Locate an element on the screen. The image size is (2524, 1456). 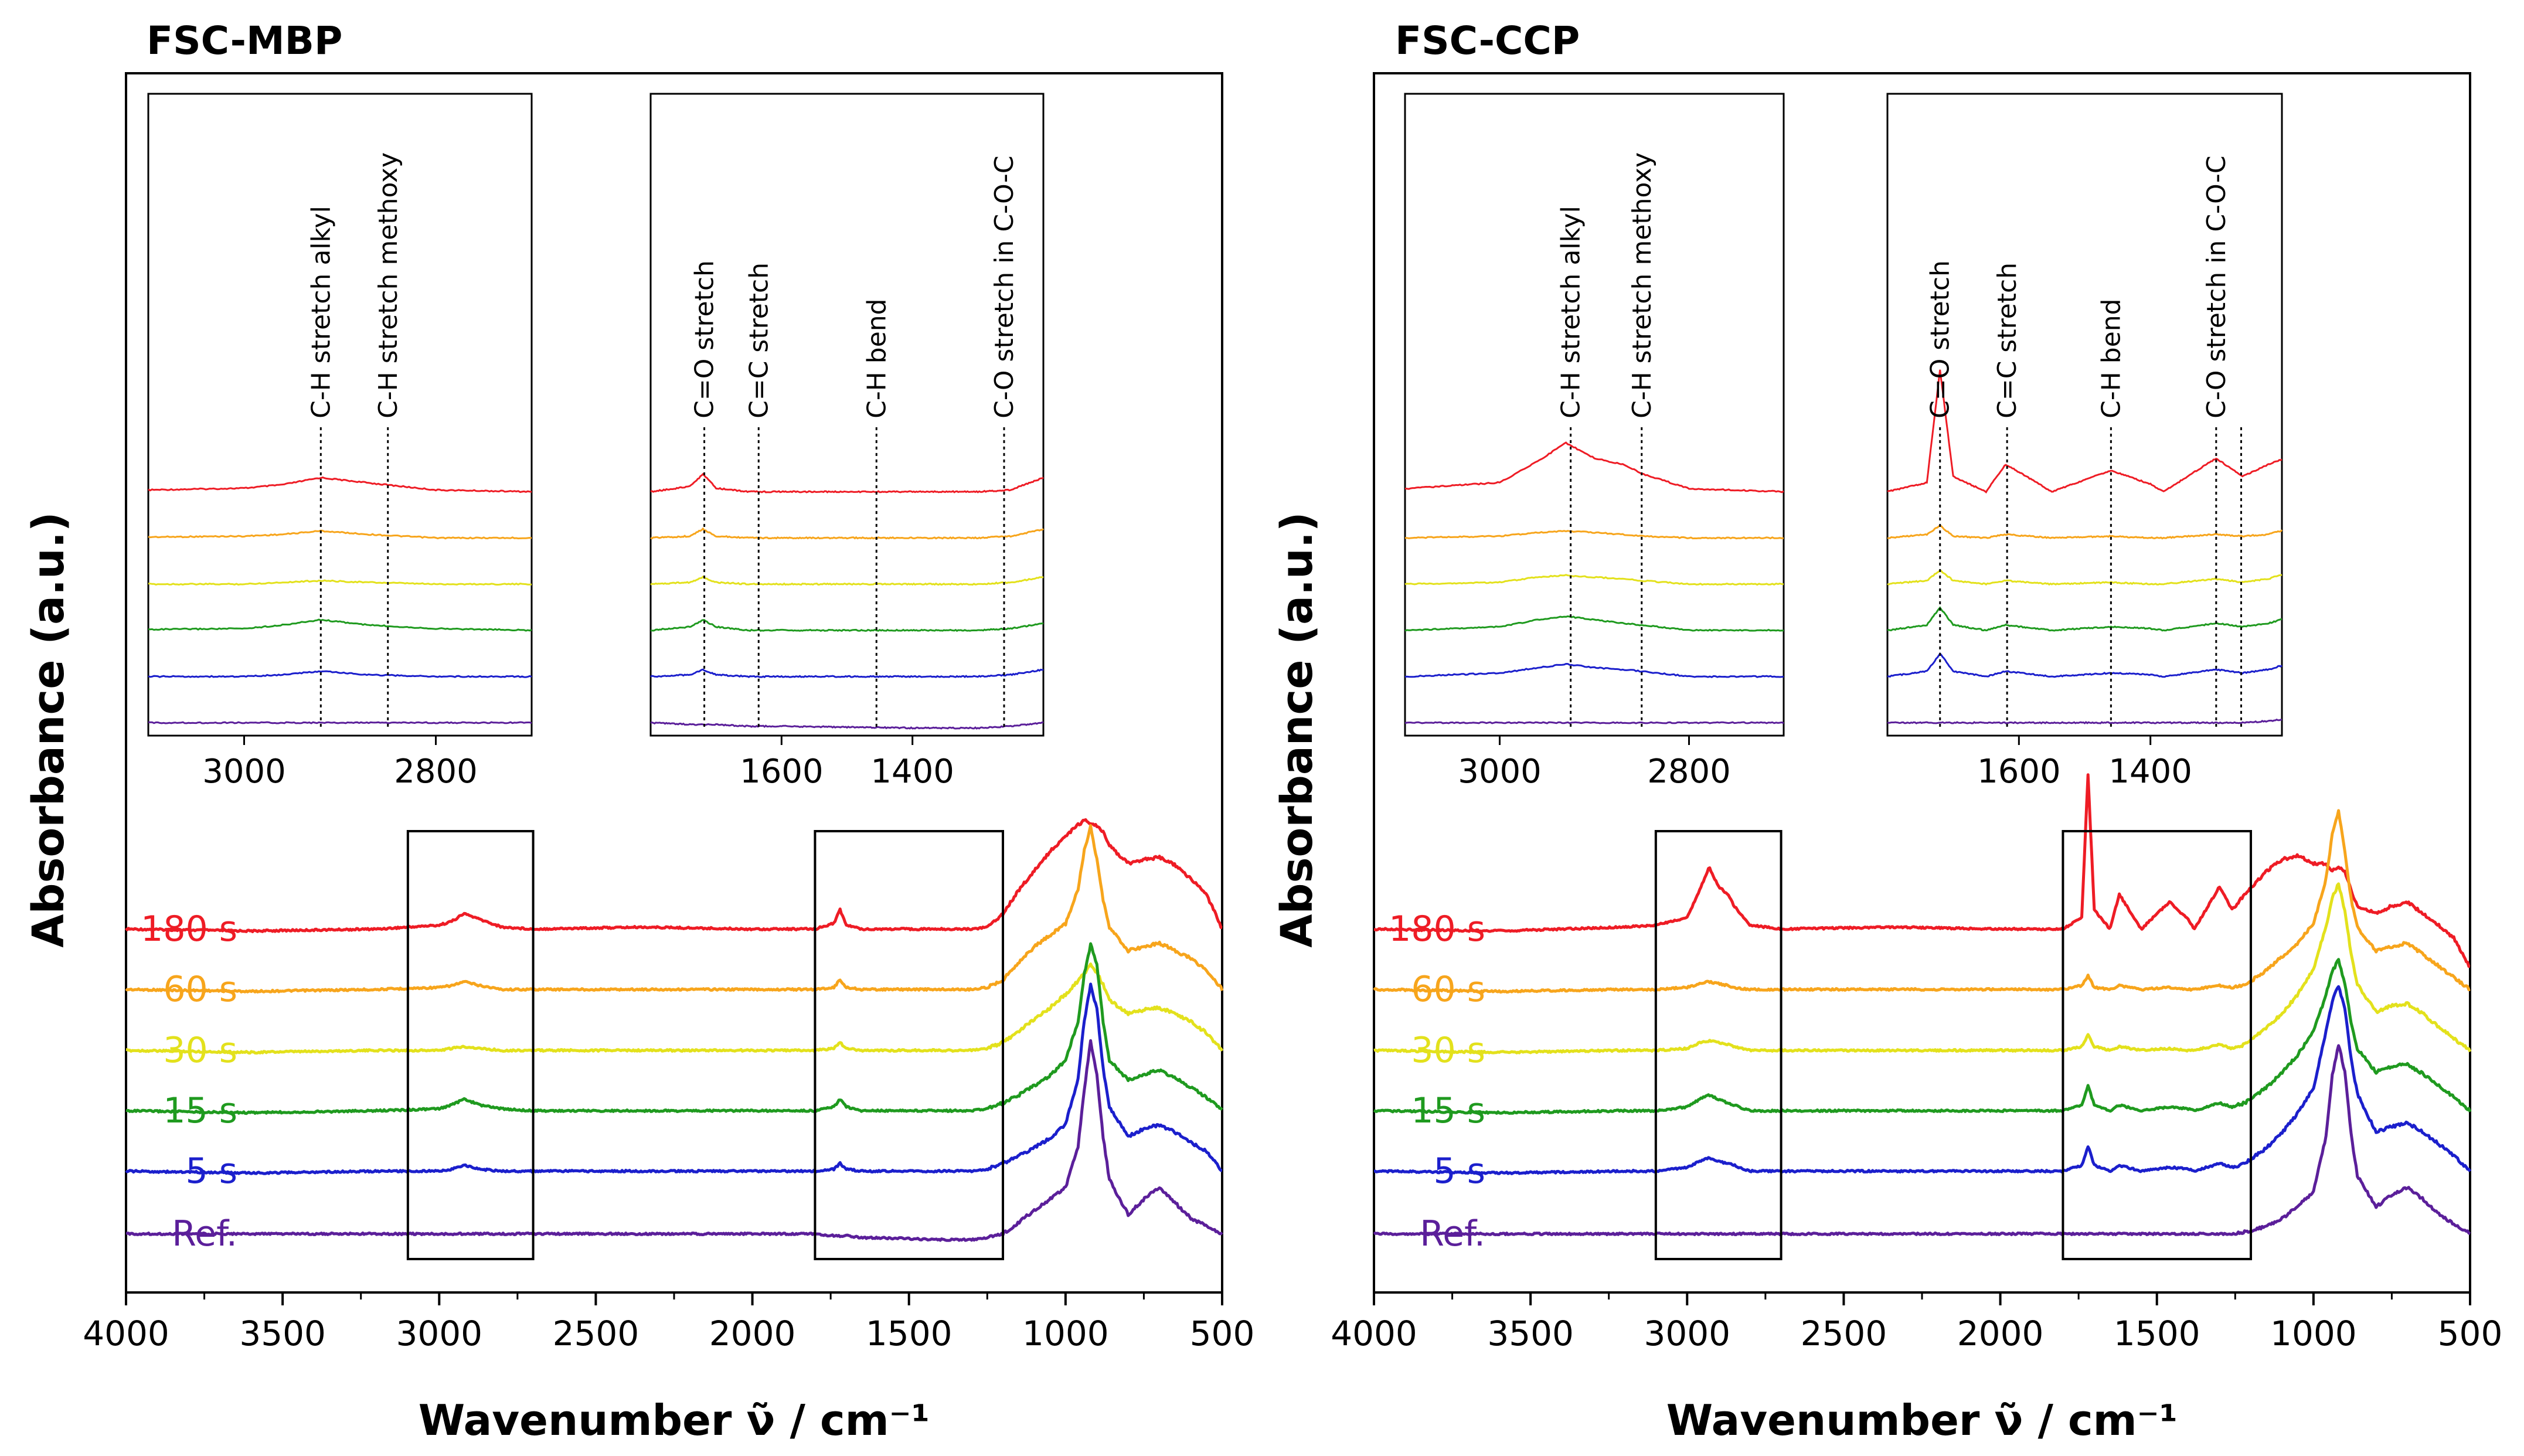
panel-title: FSC-CCP is located at coordinates (1487, 40).